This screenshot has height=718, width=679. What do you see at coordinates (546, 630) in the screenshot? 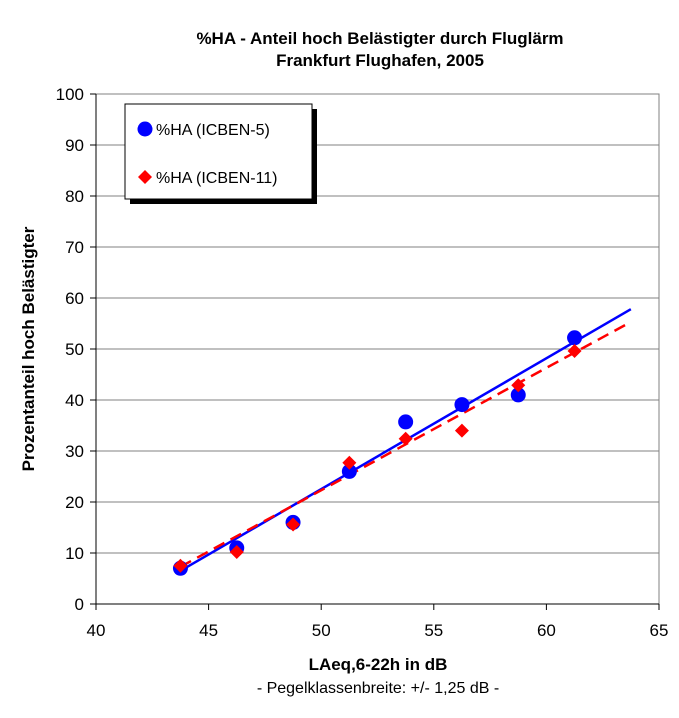
I see `x-tick-label: 60` at bounding box center [546, 630].